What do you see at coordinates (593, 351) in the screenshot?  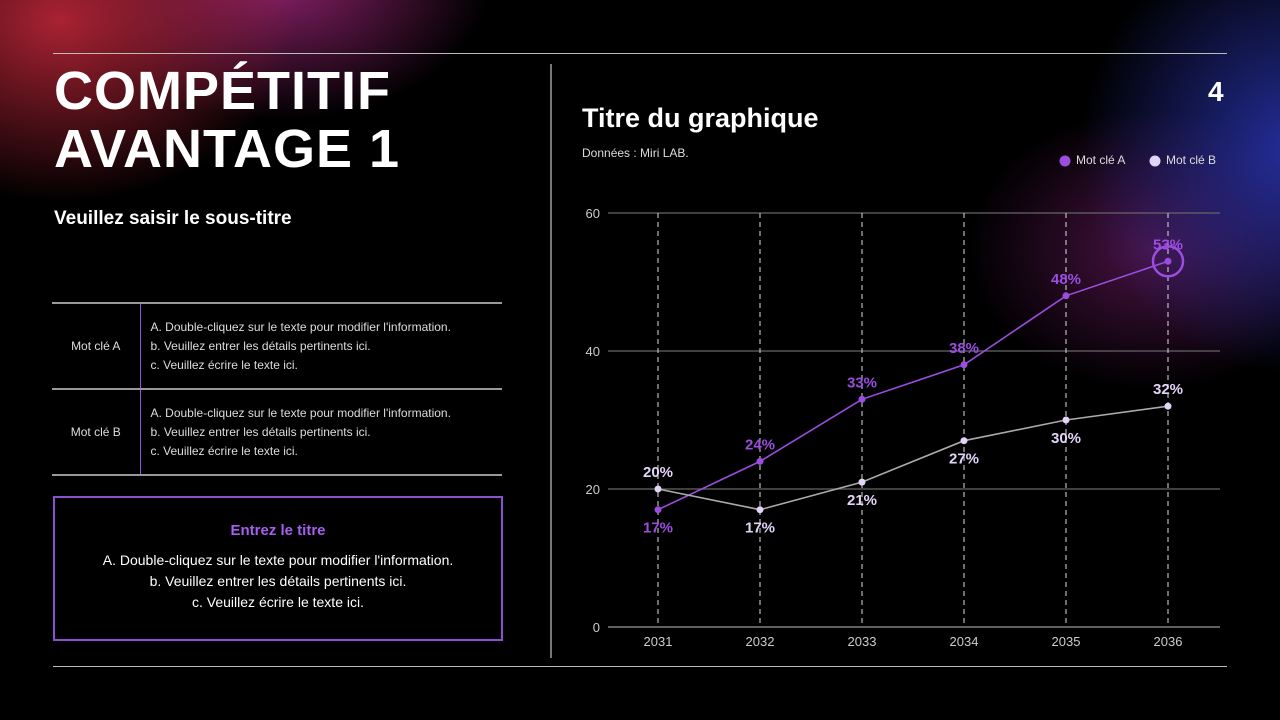 I see `y-tick-label: 40` at bounding box center [593, 351].